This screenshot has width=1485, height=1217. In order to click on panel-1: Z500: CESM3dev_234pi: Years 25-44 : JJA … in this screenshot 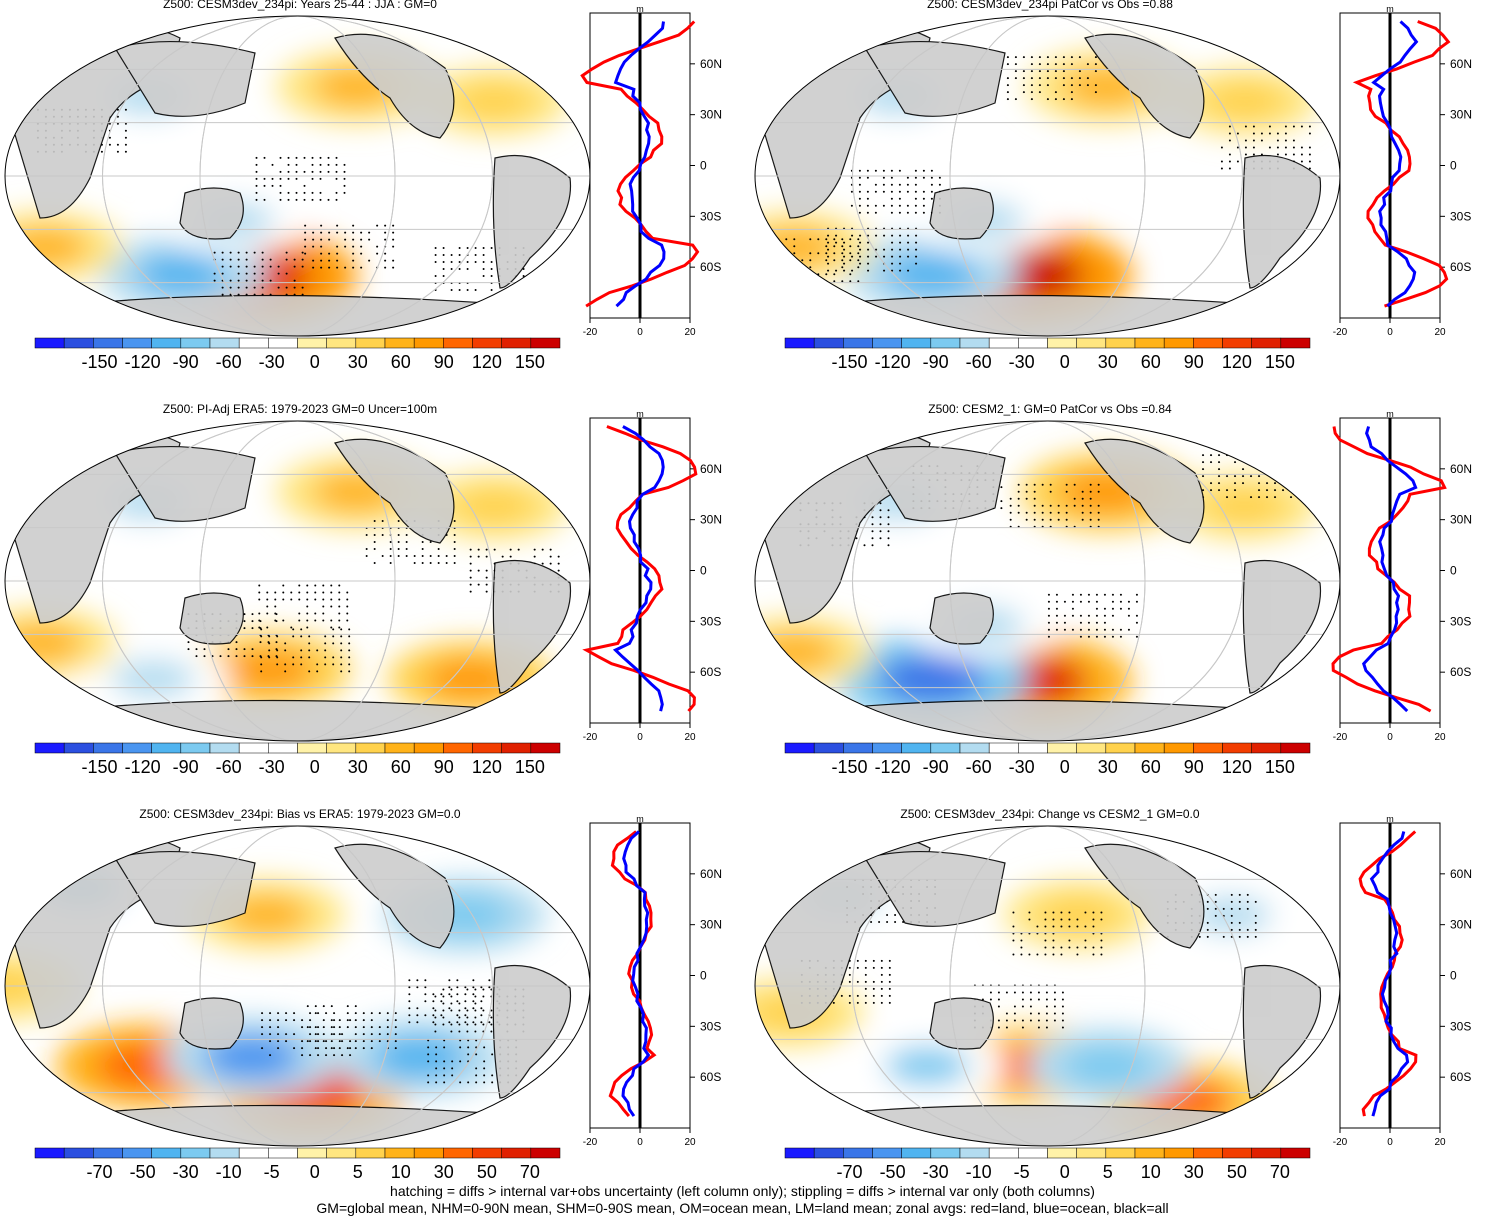, I will do `click(363, 186)`.